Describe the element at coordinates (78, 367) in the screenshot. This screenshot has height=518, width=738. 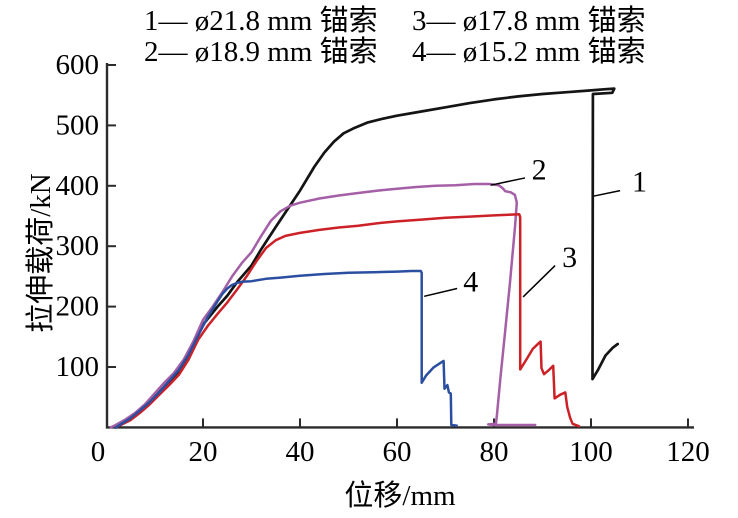
I see `y-tick-label: 100` at that location.